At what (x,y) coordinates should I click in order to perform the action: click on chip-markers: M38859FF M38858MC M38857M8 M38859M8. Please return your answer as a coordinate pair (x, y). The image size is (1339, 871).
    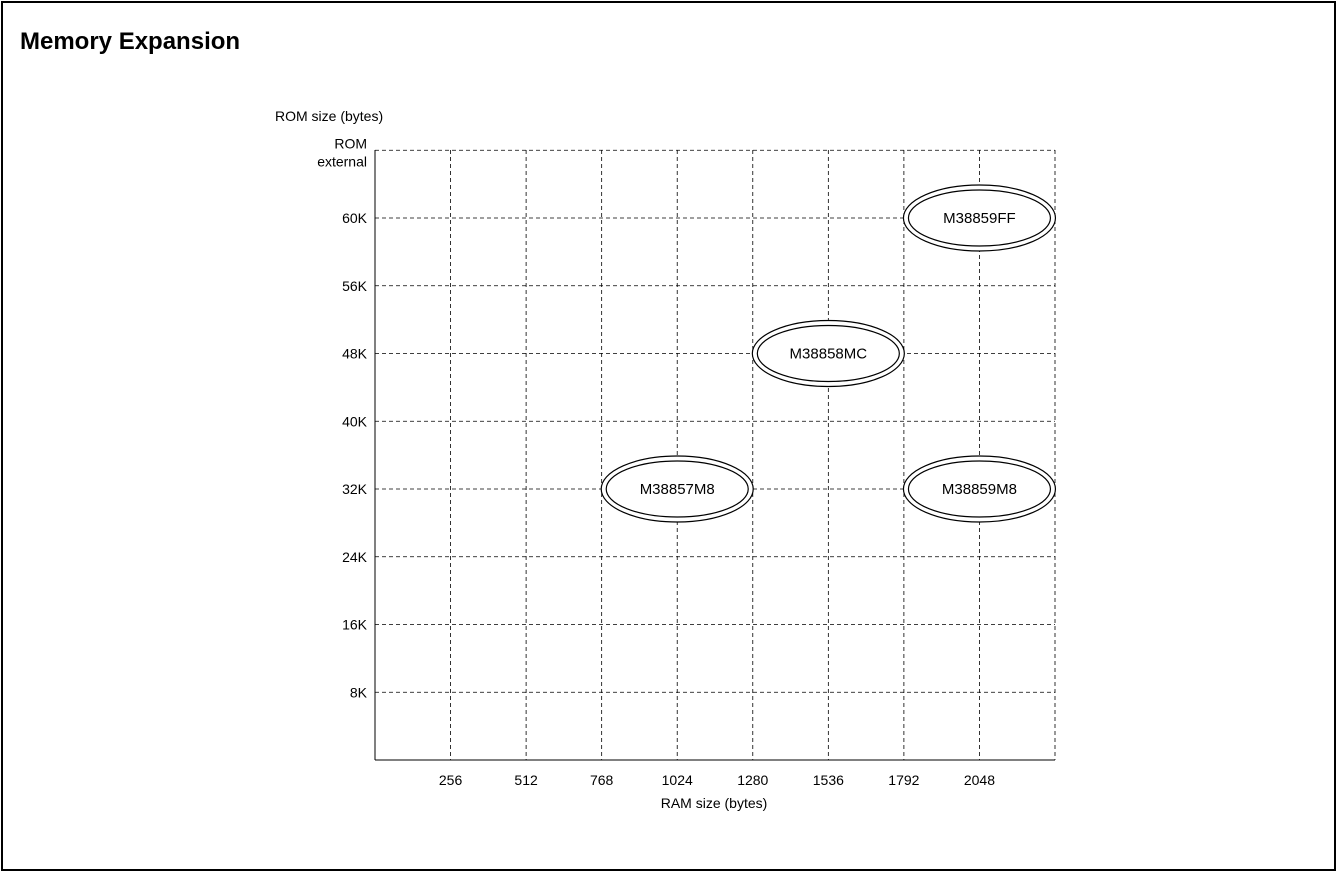
    Looking at the image, I should click on (828, 353).